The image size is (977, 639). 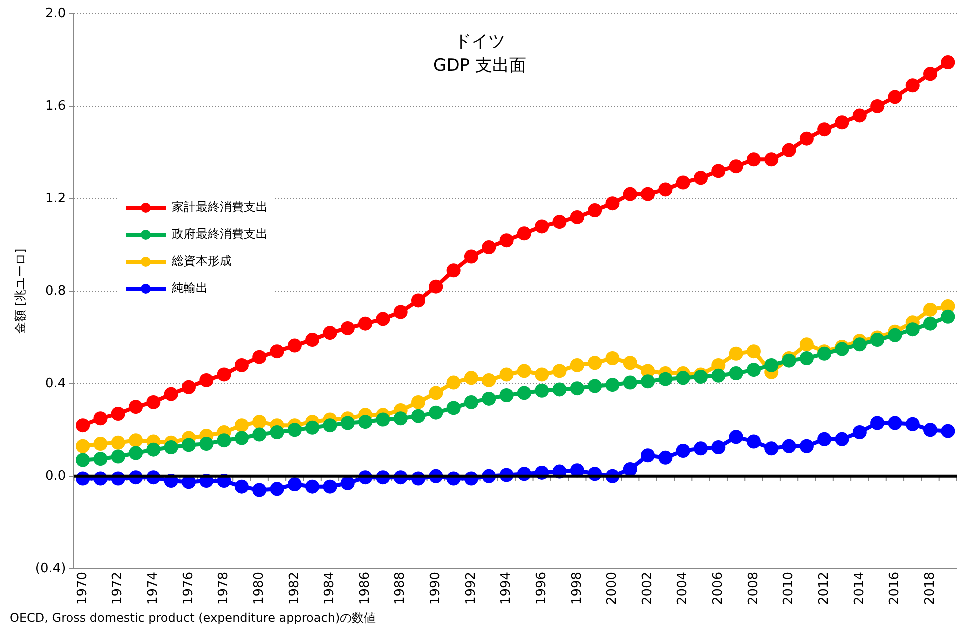 What do you see at coordinates (824, 589) in the screenshot?
I see `x-tick-label: 2012` at bounding box center [824, 589].